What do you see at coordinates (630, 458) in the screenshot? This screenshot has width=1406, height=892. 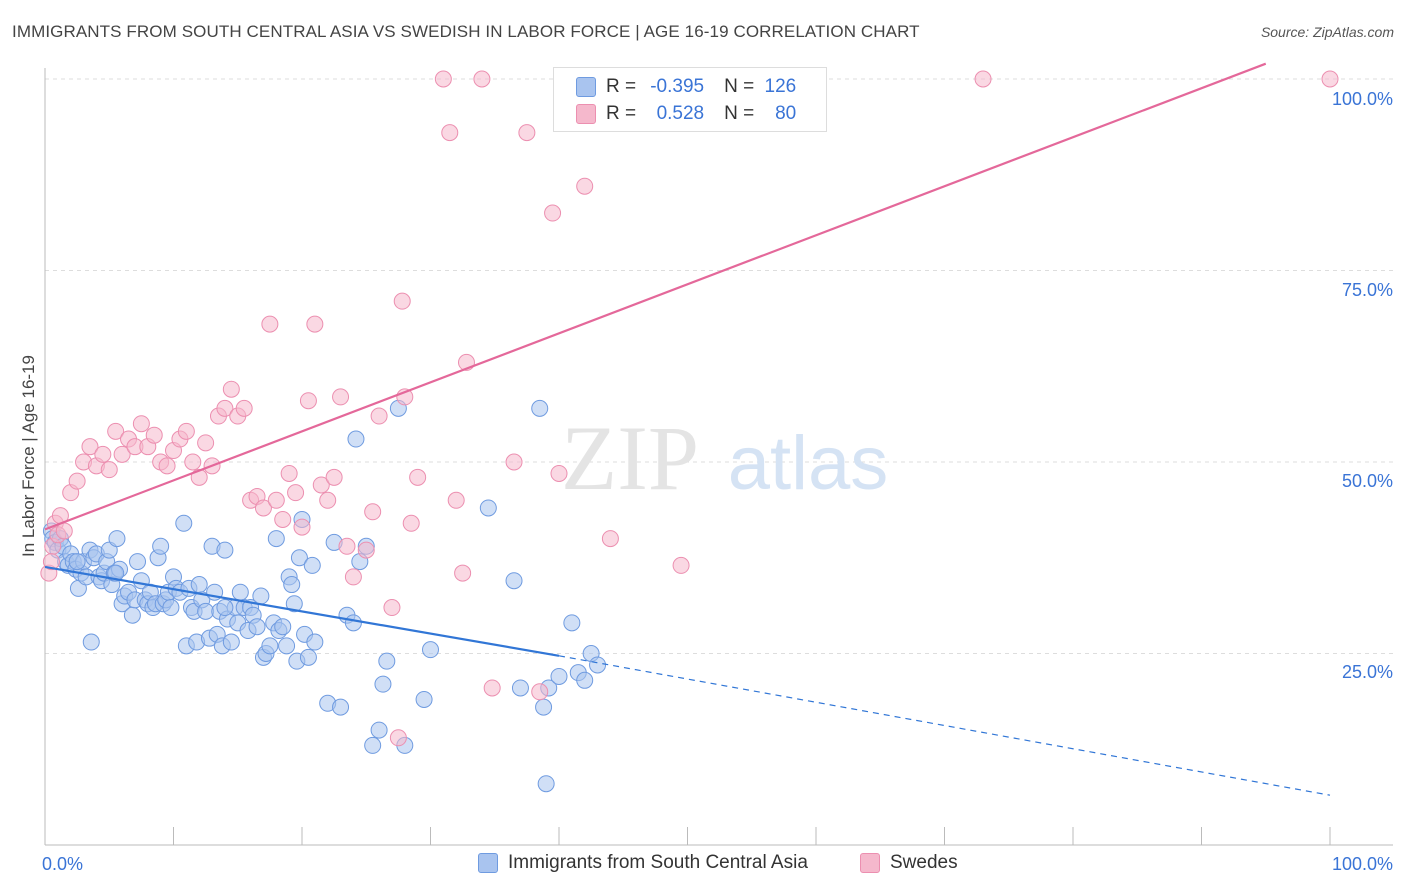 I see `watermark-zip: ZIP` at bounding box center [630, 458].